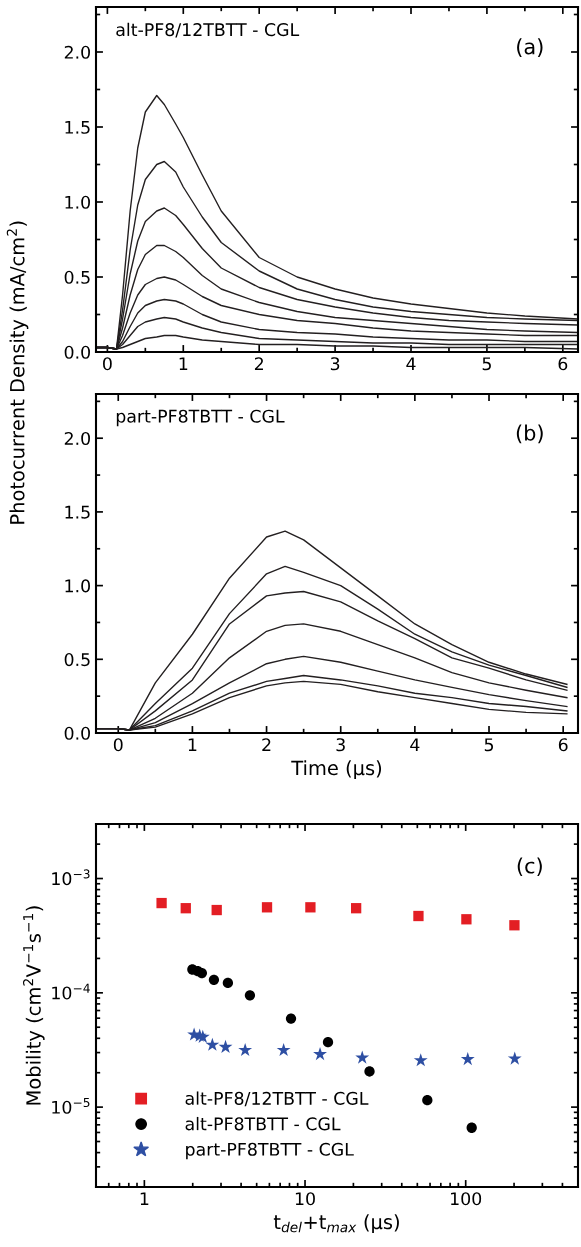 This screenshot has width=581, height=1247. What do you see at coordinates (263, 1123) in the screenshot?
I see `legend-label: alt-PF8TBTT - CGL` at bounding box center [263, 1123].